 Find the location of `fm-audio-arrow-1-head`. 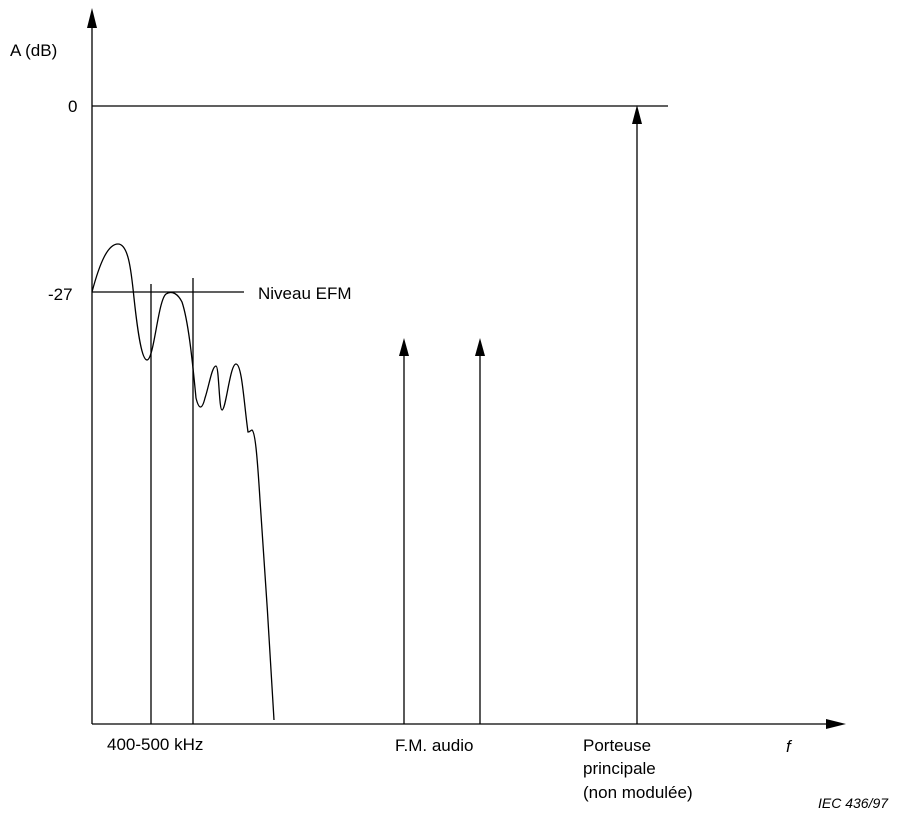

fm-audio-arrow-1-head is located at coordinates (404, 347).